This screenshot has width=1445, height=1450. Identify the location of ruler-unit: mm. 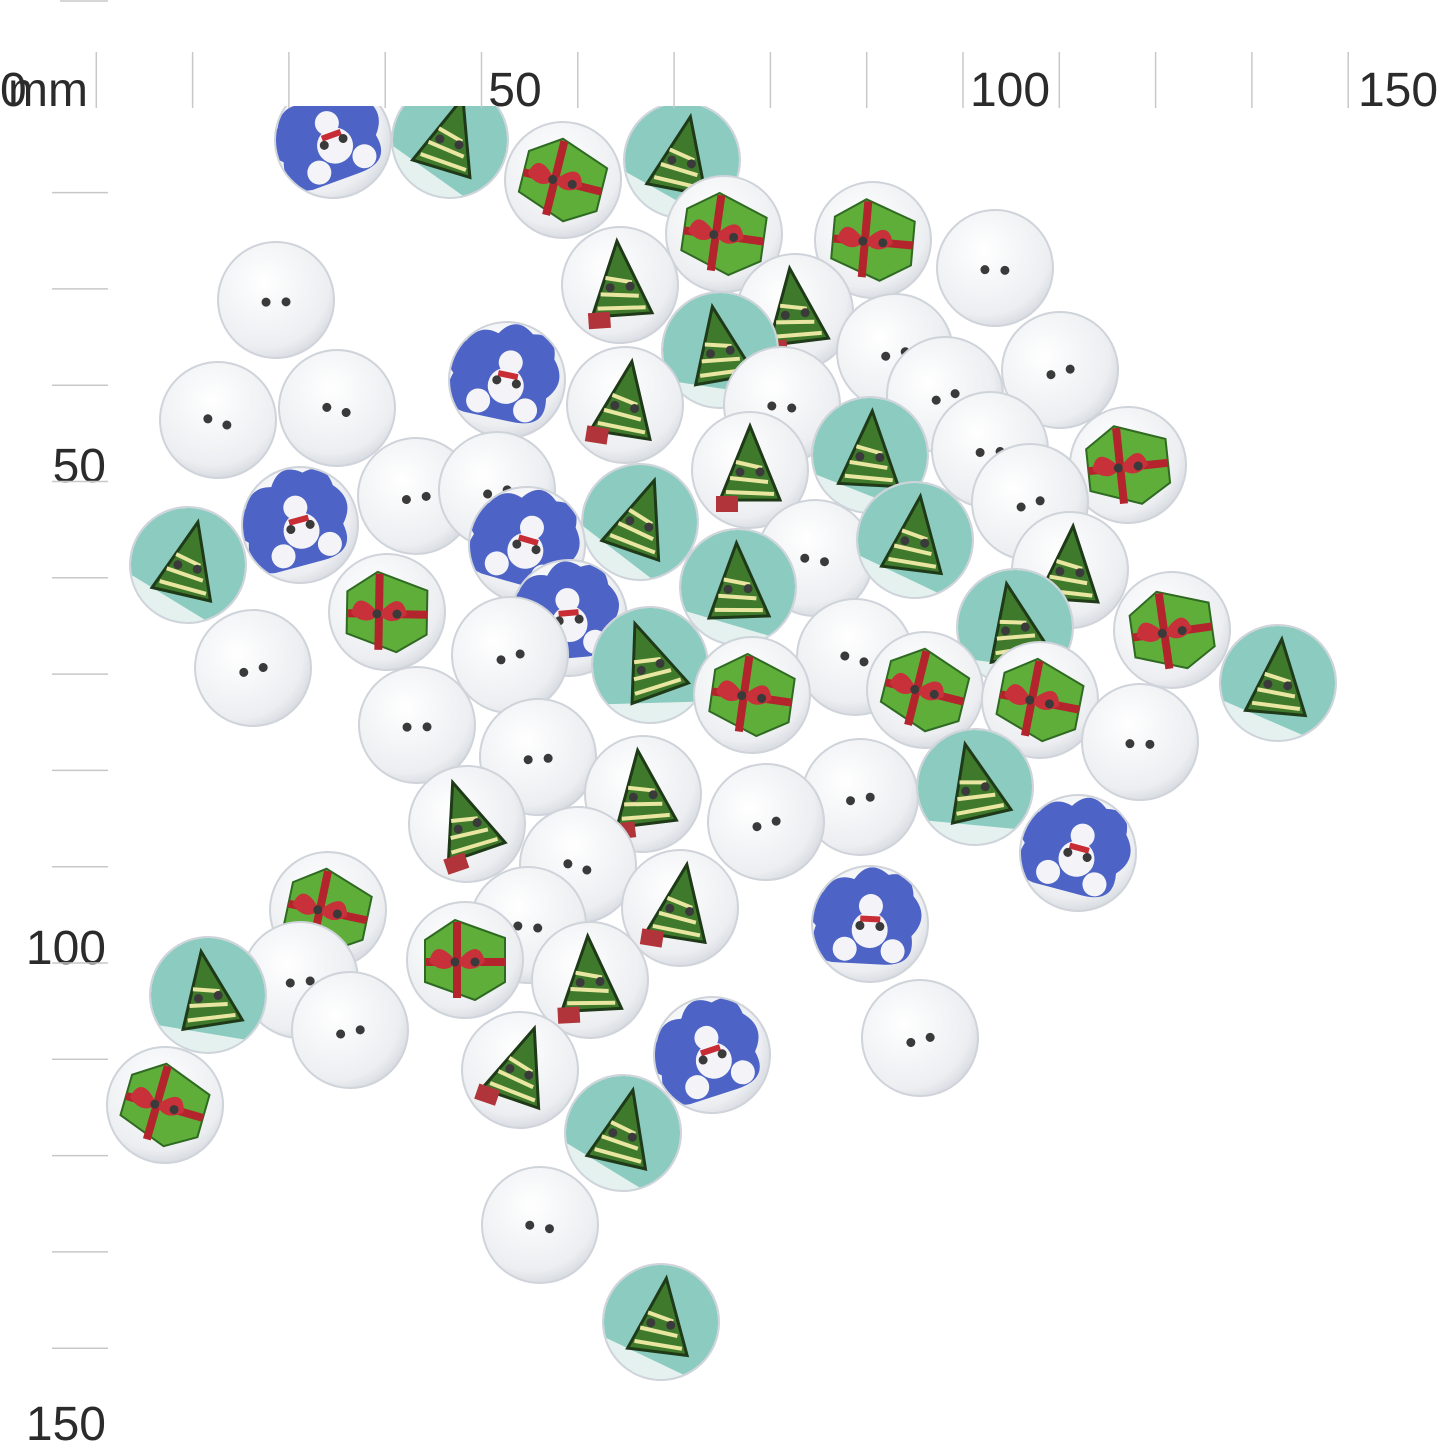
(48, 90).